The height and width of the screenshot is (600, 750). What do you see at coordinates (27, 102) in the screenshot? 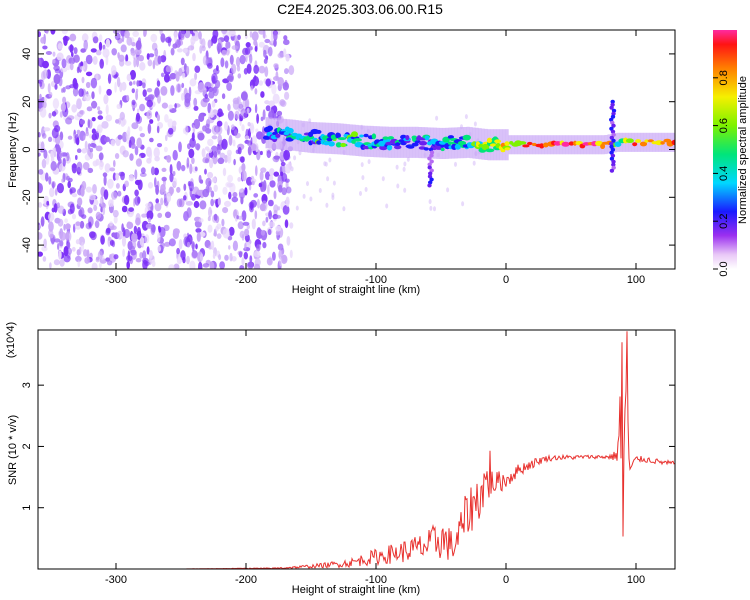
I see `y-tick-label: 20` at bounding box center [27, 102].